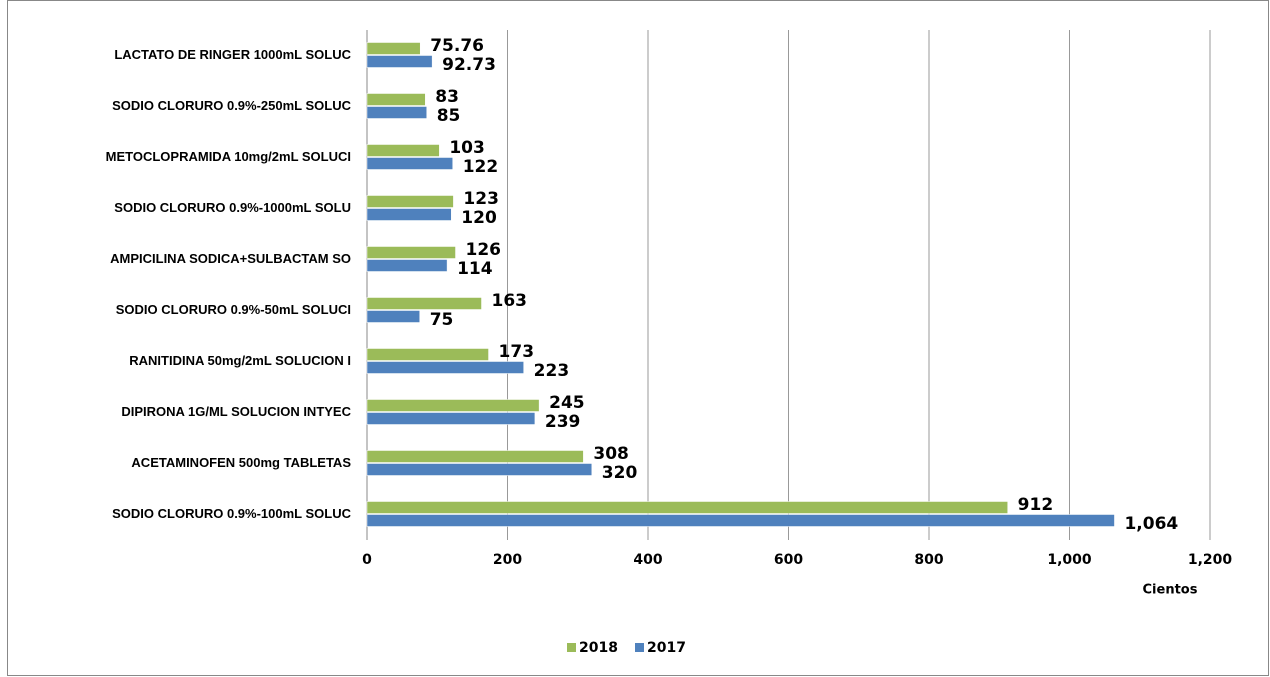 Image resolution: width=1270 pixels, height=677 pixels. Describe the element at coordinates (1210, 560) in the screenshot. I see `x-tick-label: 1,200` at that location.